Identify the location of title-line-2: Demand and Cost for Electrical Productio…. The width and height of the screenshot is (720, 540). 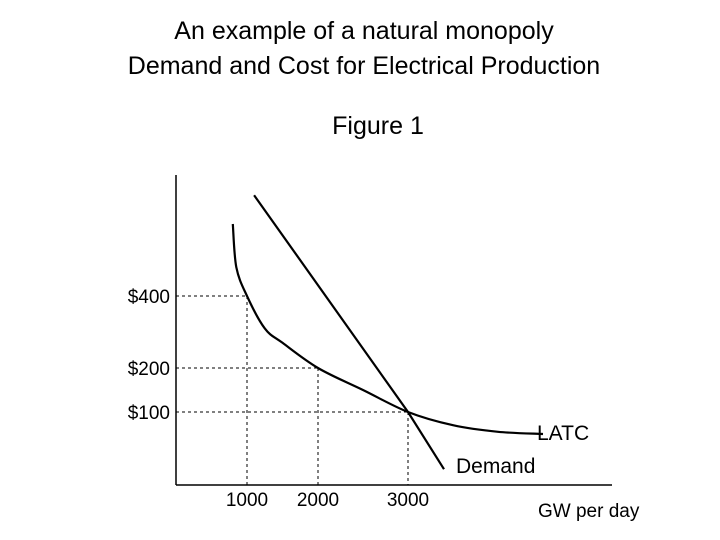
(364, 66).